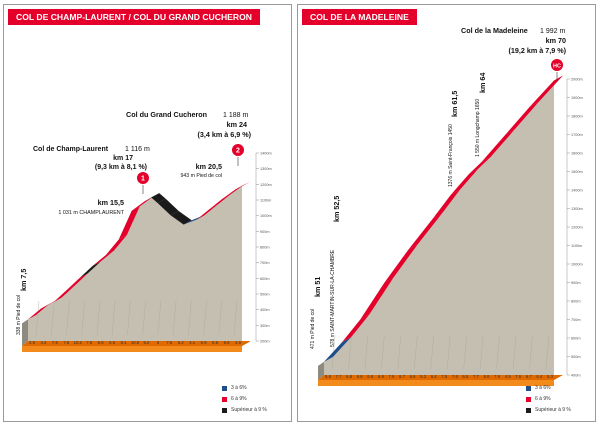  I want to click on grade-label: 6.1, so click(124, 342).